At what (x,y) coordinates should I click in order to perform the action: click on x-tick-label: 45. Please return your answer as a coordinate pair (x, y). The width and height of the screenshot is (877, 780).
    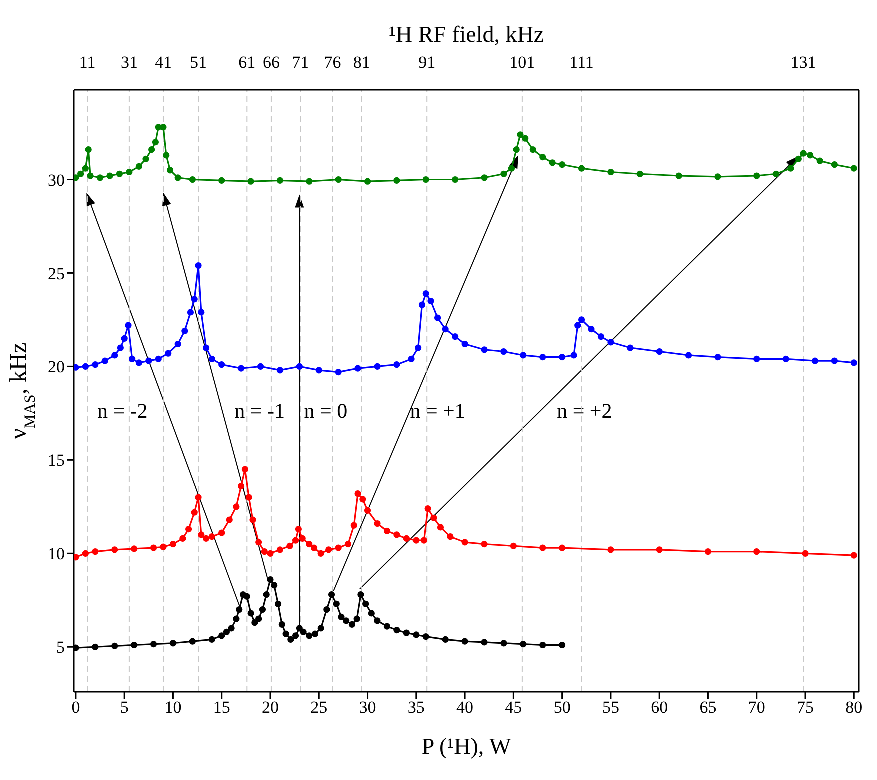
    Looking at the image, I should click on (513, 708).